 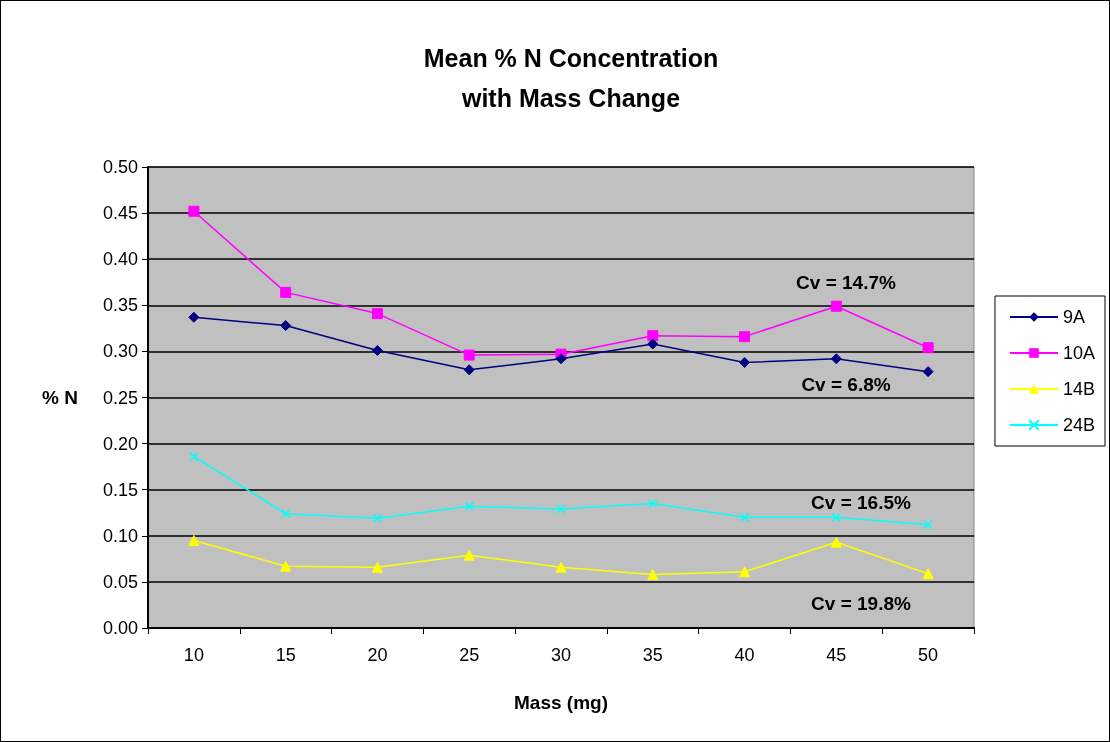 I want to click on y-tick-label: 0.00, so click(x=120, y=628).